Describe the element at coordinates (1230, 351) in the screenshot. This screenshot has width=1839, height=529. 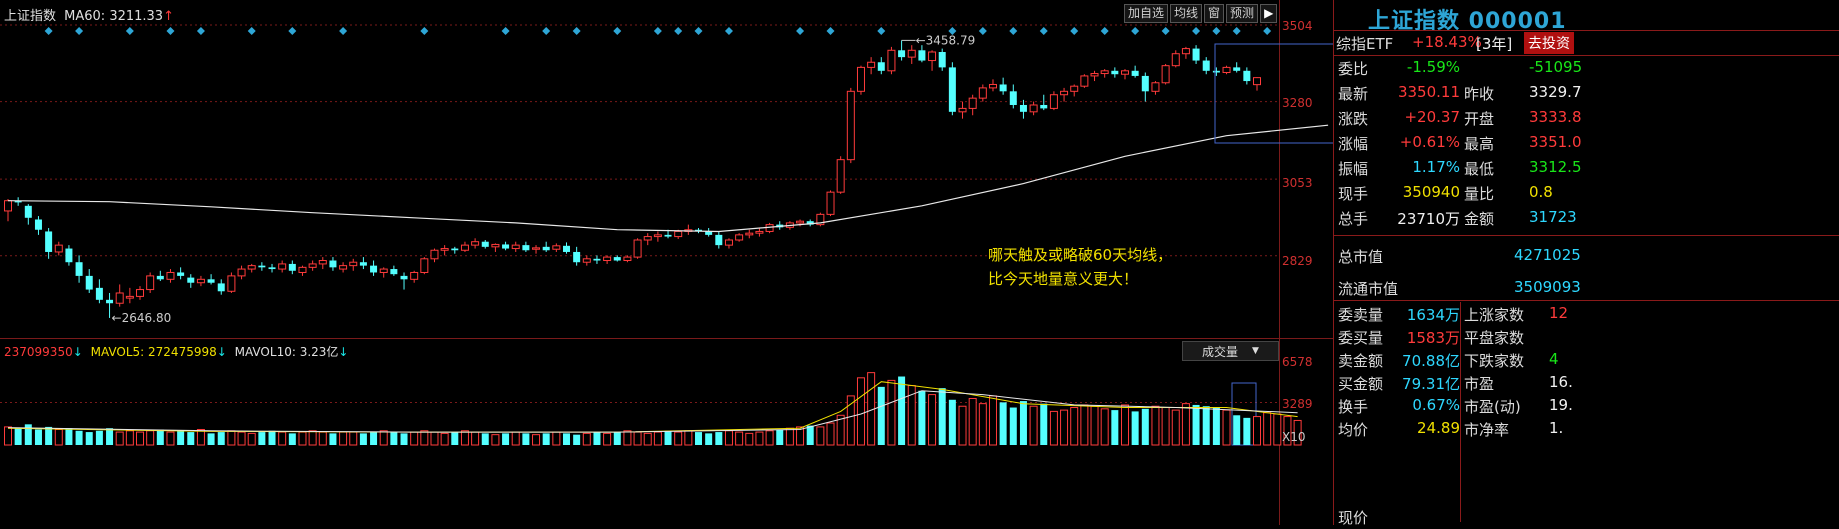
I see `volume-indicator-select: 成交量 ▼` at that location.